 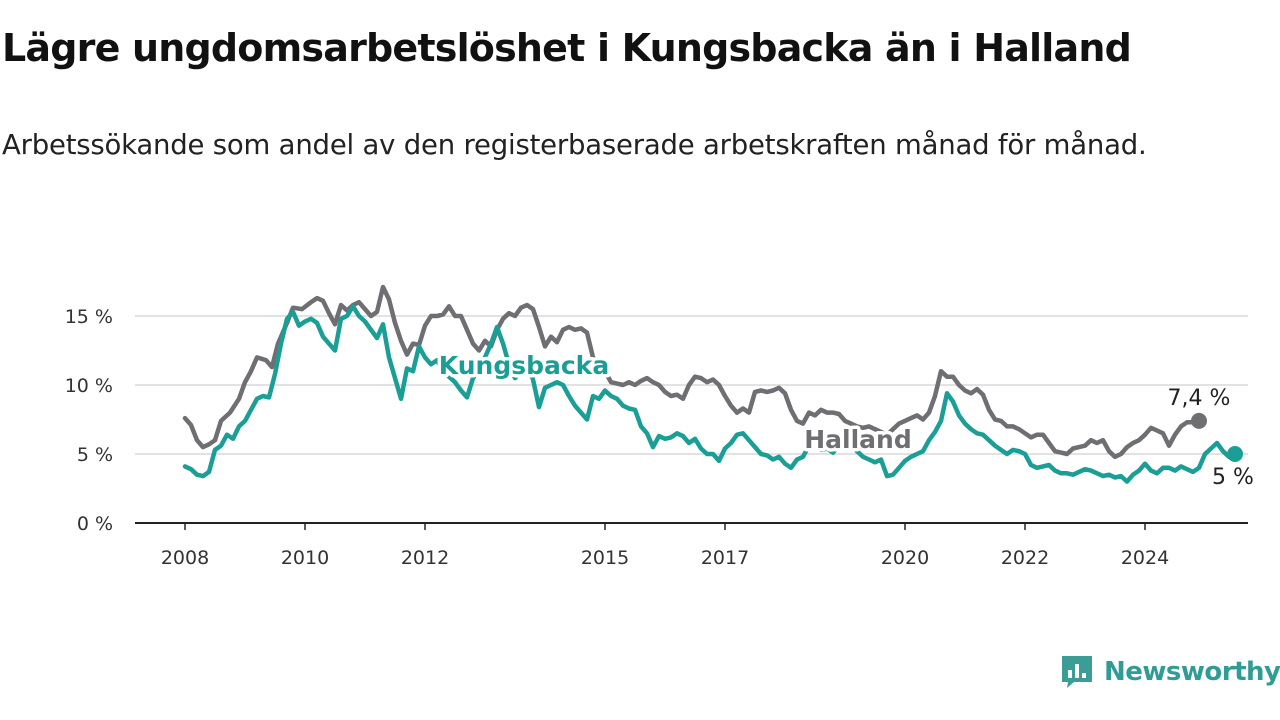 I want to click on x-tick-label: 2024, so click(x=1145, y=558).